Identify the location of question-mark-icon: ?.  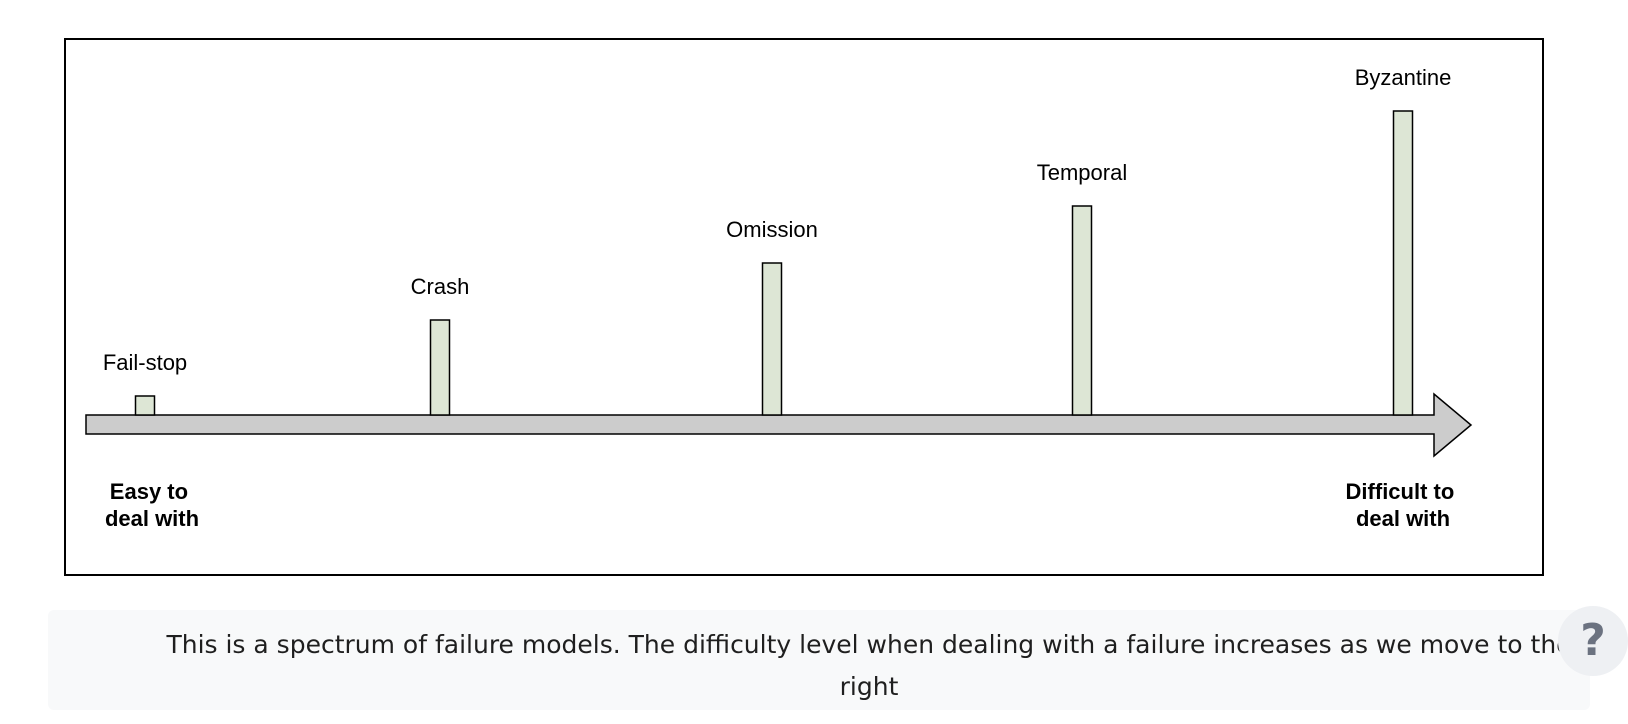
(1593, 640).